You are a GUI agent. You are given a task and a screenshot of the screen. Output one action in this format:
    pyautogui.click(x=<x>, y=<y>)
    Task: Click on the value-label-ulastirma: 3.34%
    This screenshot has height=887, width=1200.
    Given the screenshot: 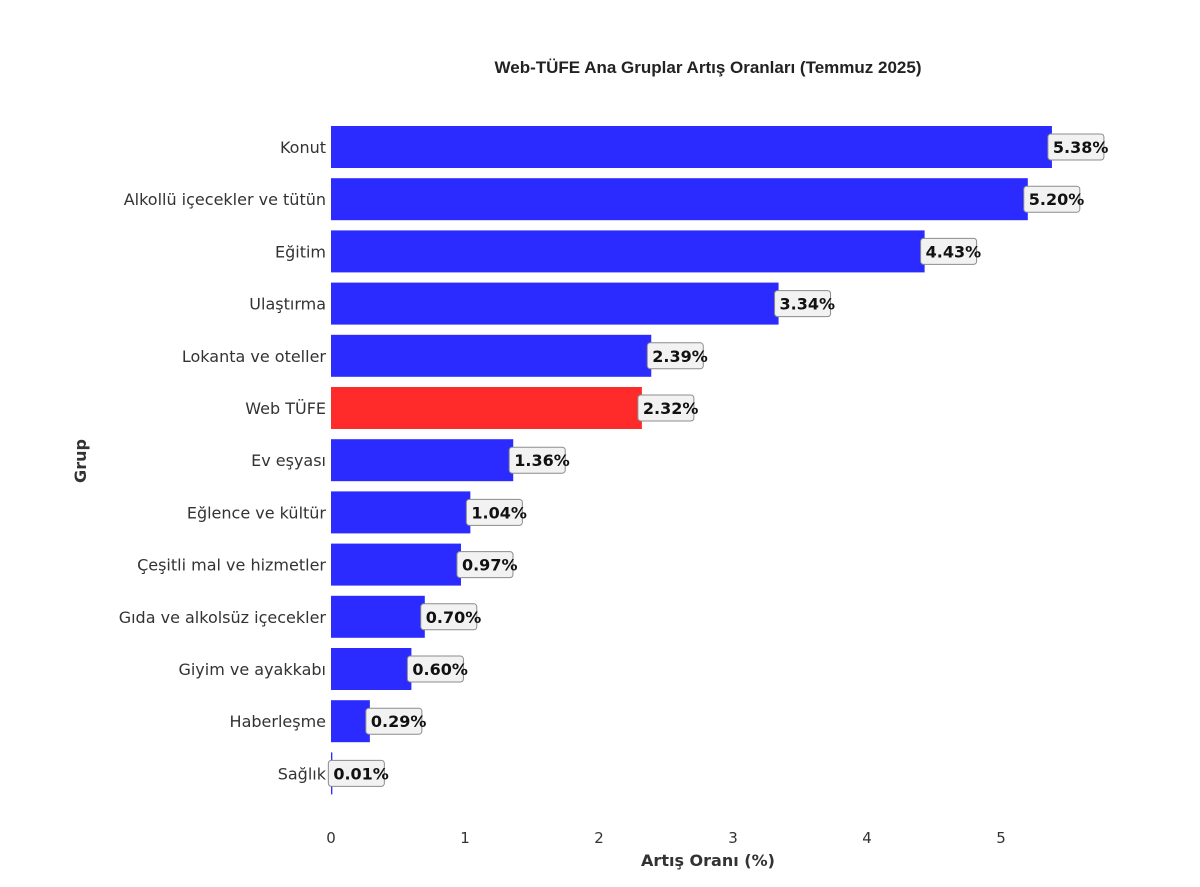 What is the action you would take?
    pyautogui.click(x=808, y=304)
    